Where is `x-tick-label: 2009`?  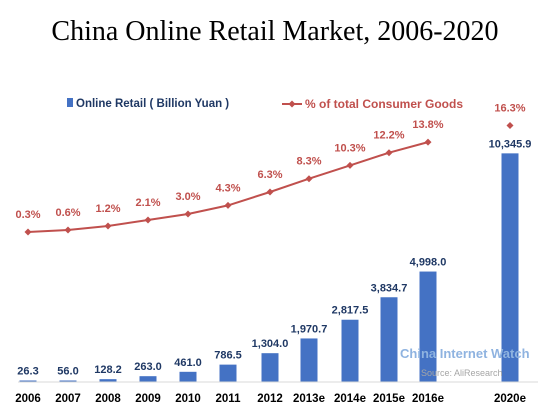 x-tick-label: 2009 is located at coordinates (148, 399).